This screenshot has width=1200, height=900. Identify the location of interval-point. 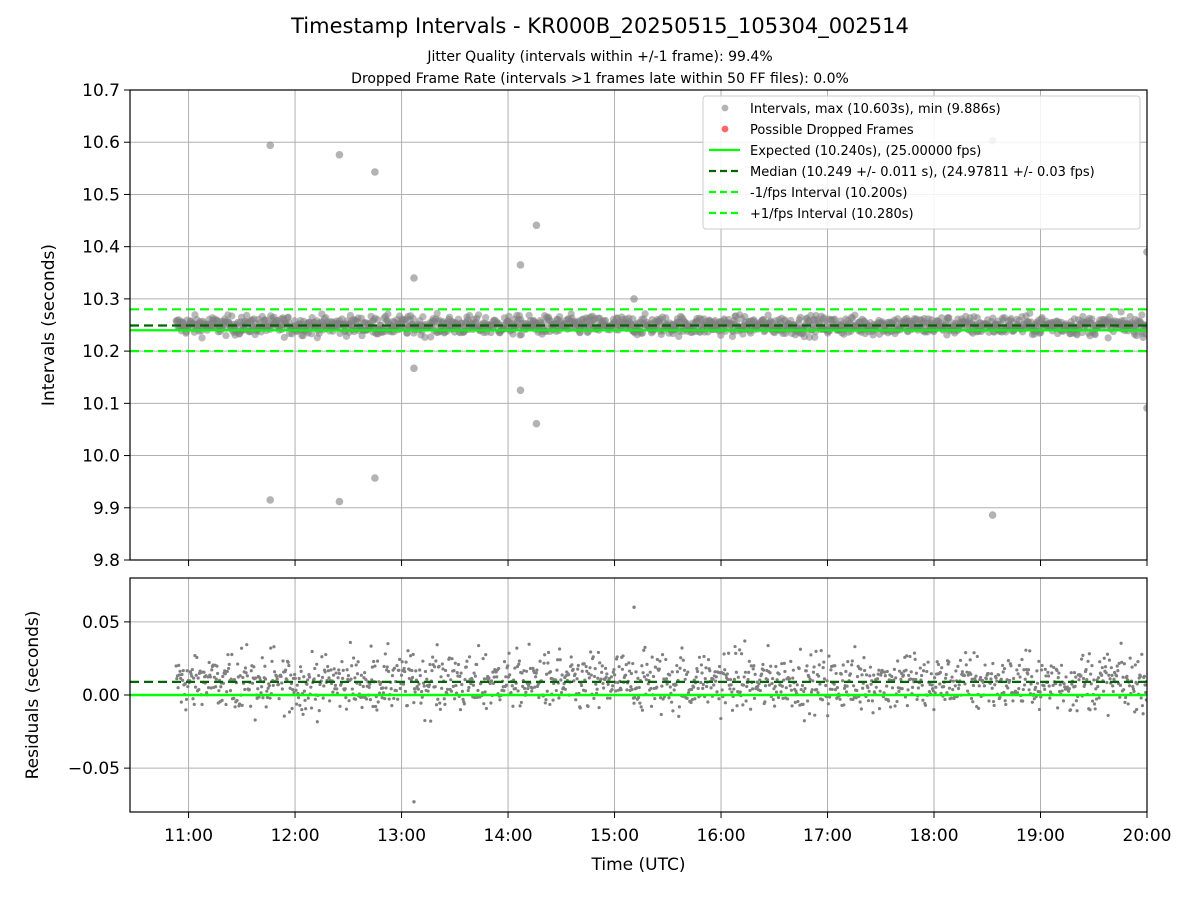
(633, 319).